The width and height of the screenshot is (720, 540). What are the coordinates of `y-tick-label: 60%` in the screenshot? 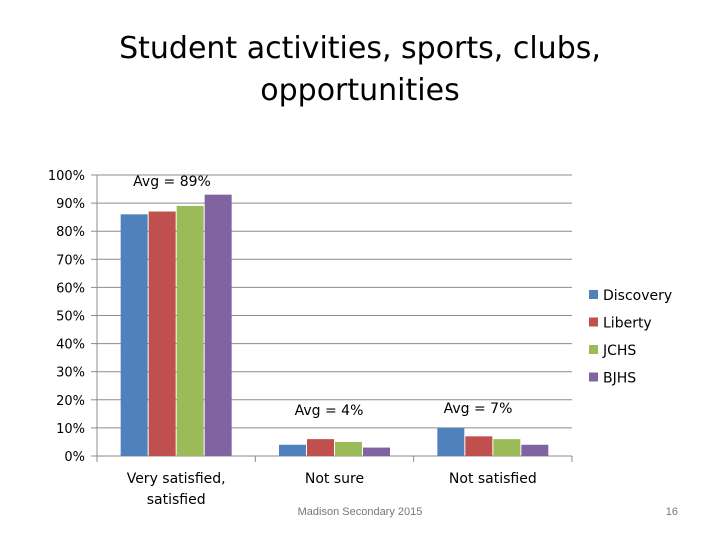 It's located at (70, 288).